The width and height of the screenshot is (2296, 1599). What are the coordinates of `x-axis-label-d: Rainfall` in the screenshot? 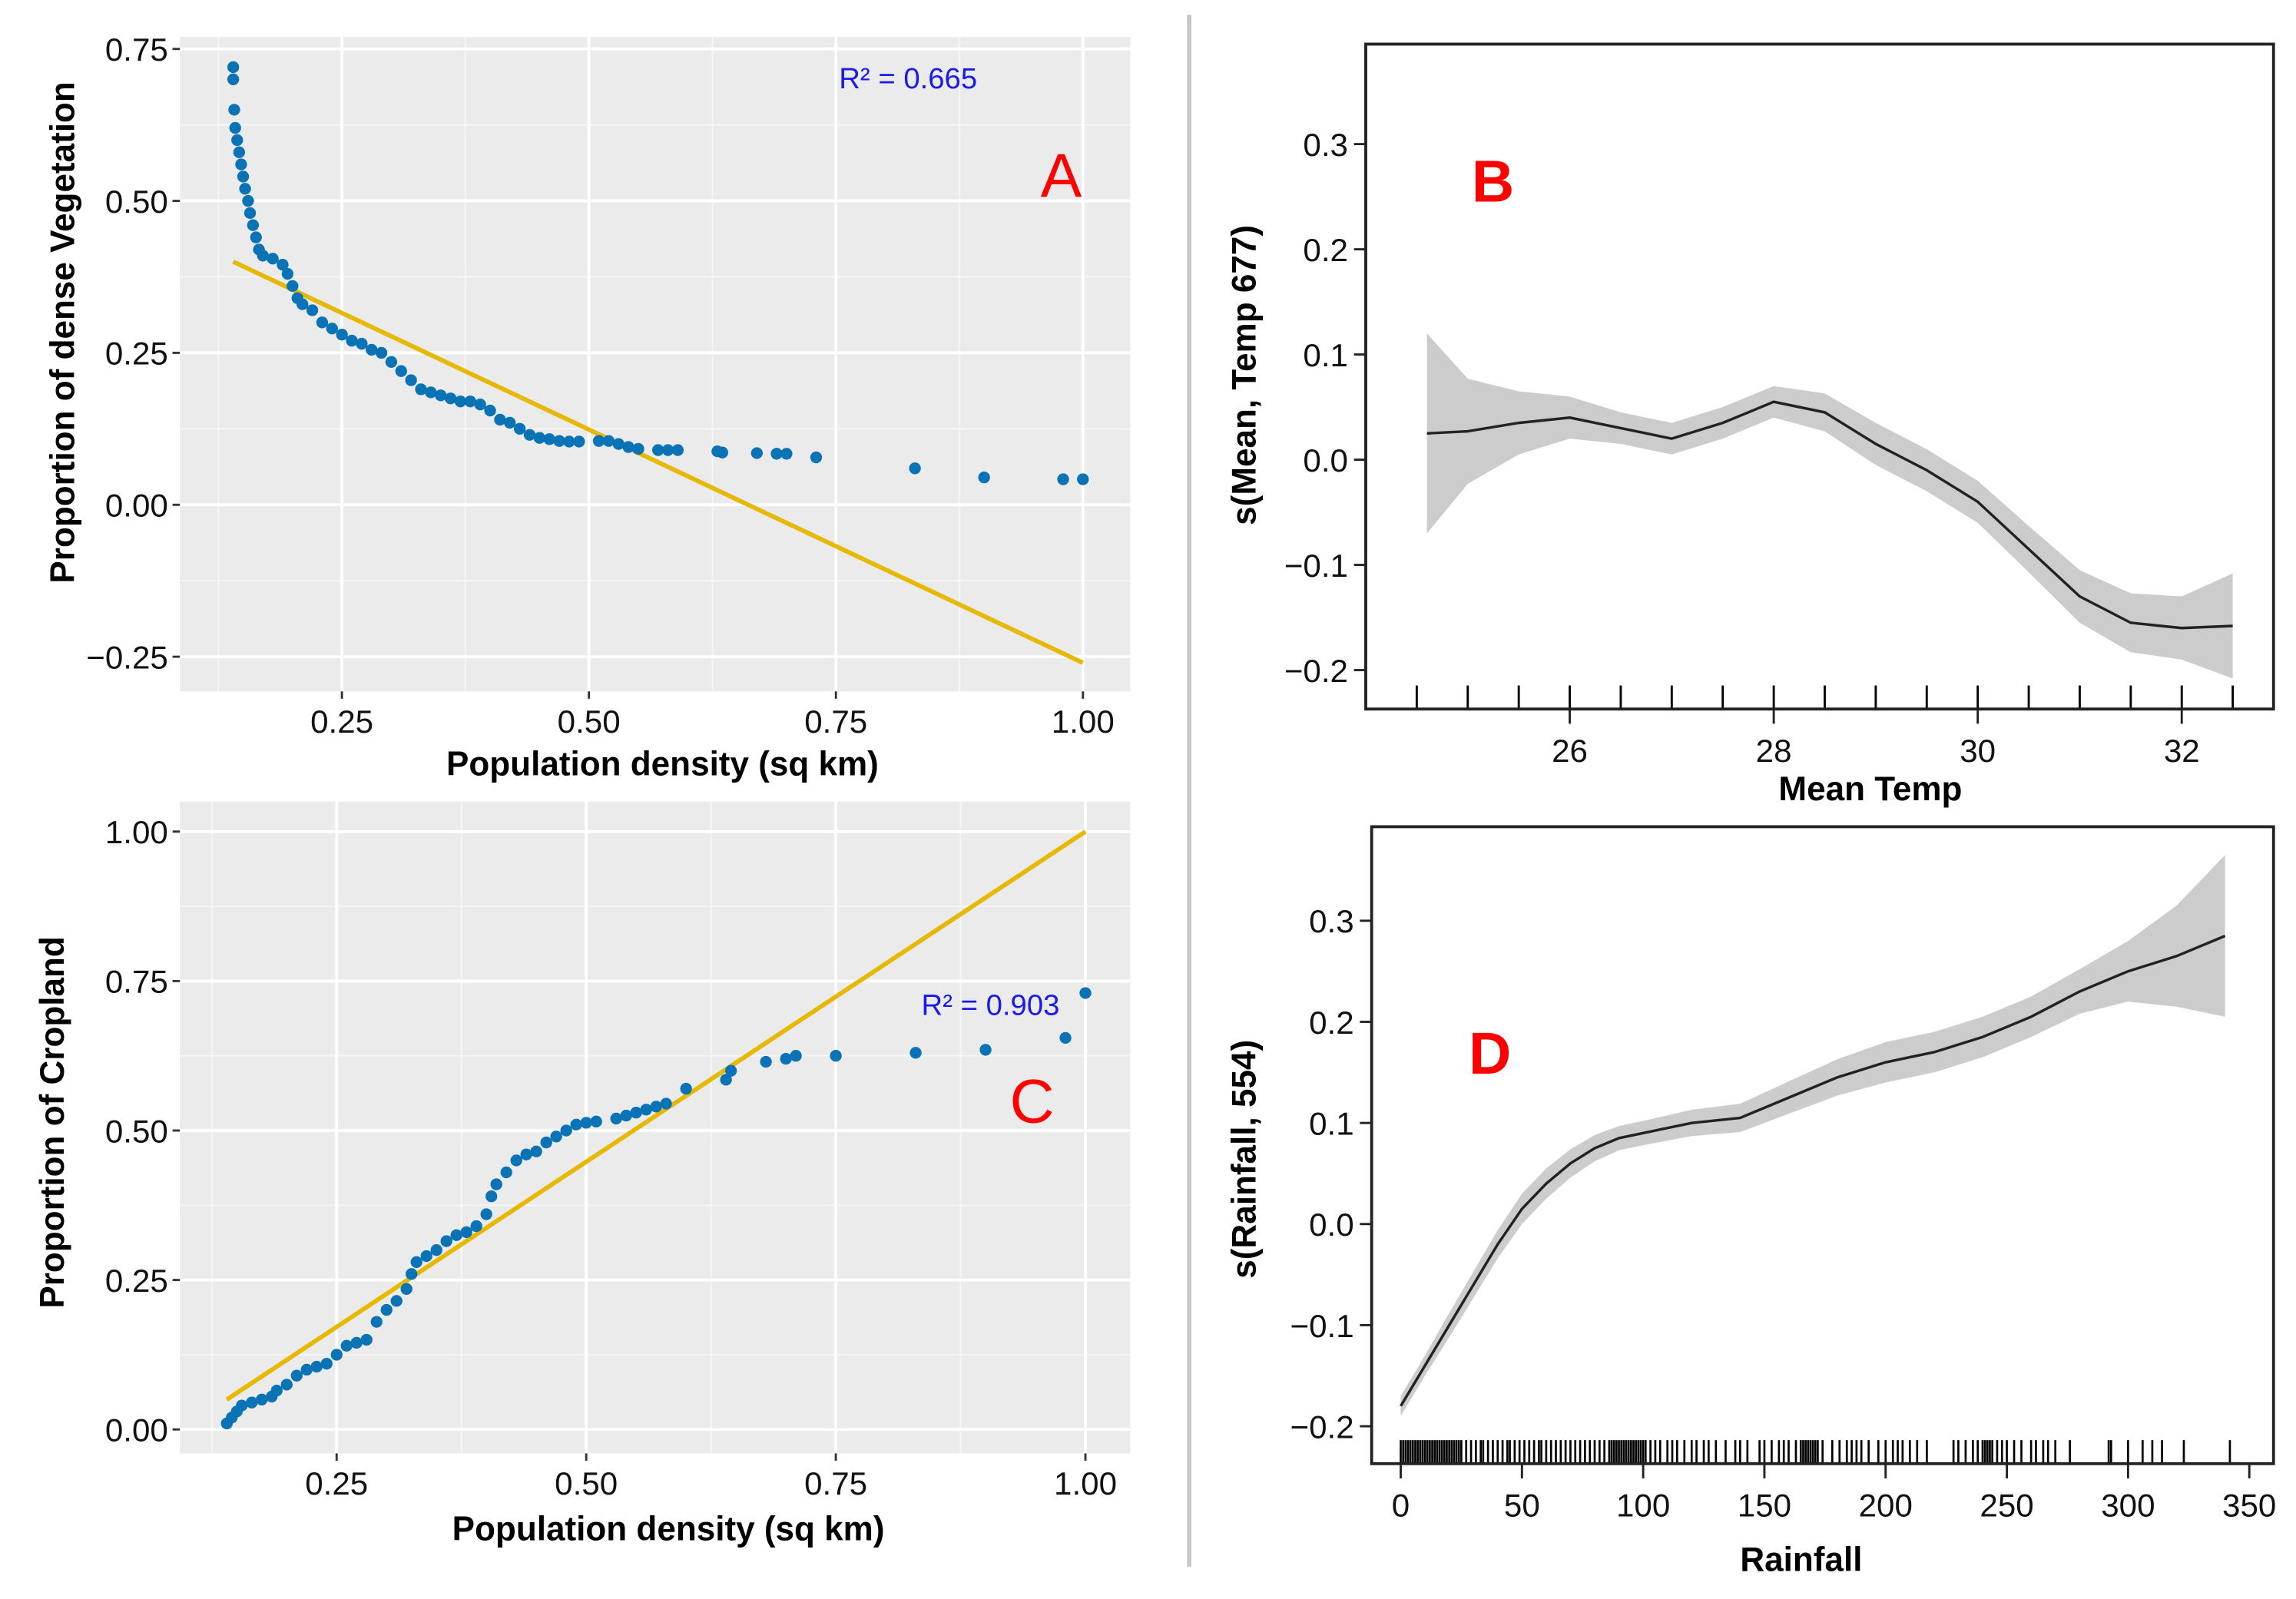 It's located at (1801, 1560).